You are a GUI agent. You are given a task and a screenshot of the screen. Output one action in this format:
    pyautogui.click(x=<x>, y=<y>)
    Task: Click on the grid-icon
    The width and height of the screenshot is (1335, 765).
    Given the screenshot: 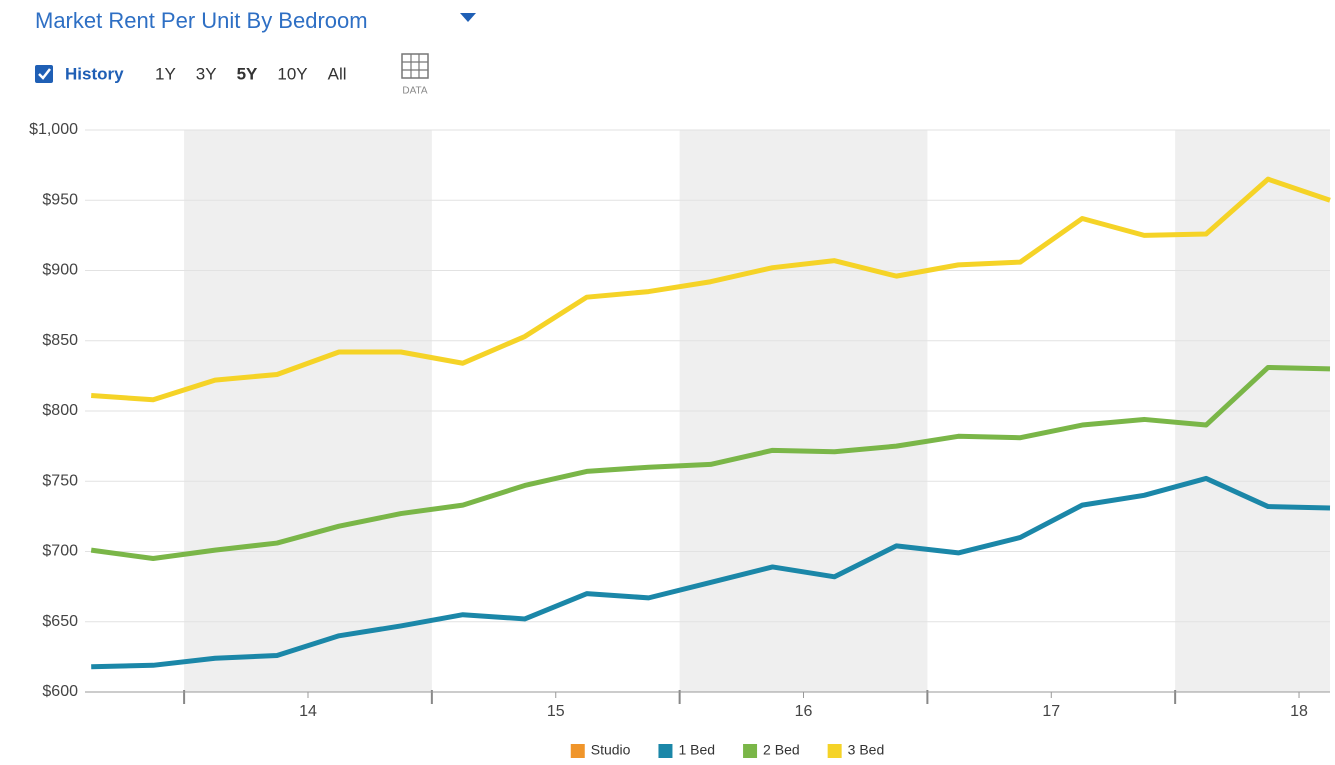 What is the action you would take?
    pyautogui.click(x=415, y=66)
    